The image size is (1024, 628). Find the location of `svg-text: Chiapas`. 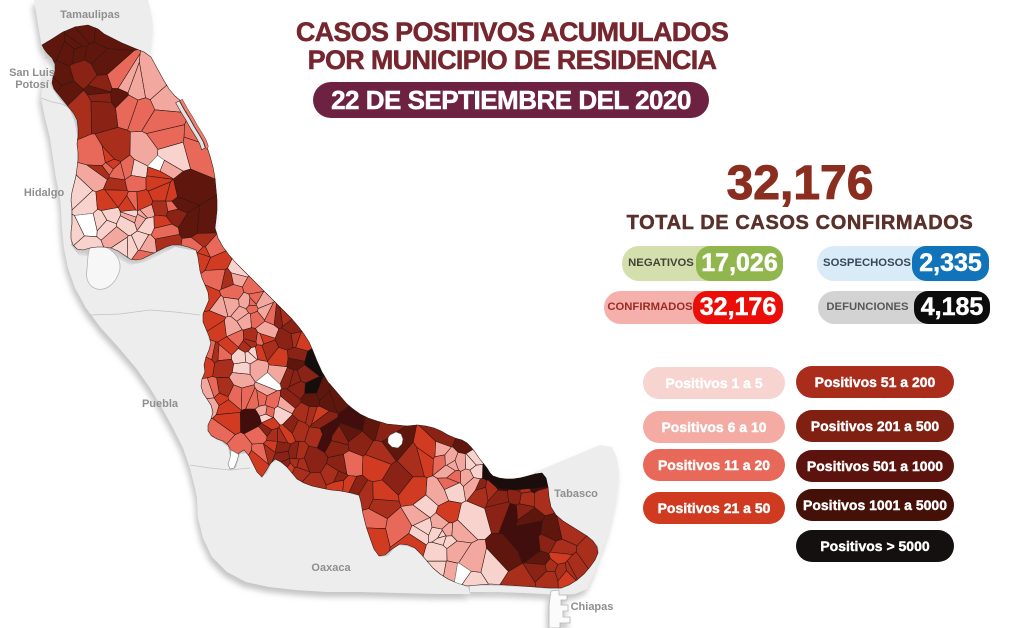

svg-text: Chiapas is located at coordinates (592, 607).